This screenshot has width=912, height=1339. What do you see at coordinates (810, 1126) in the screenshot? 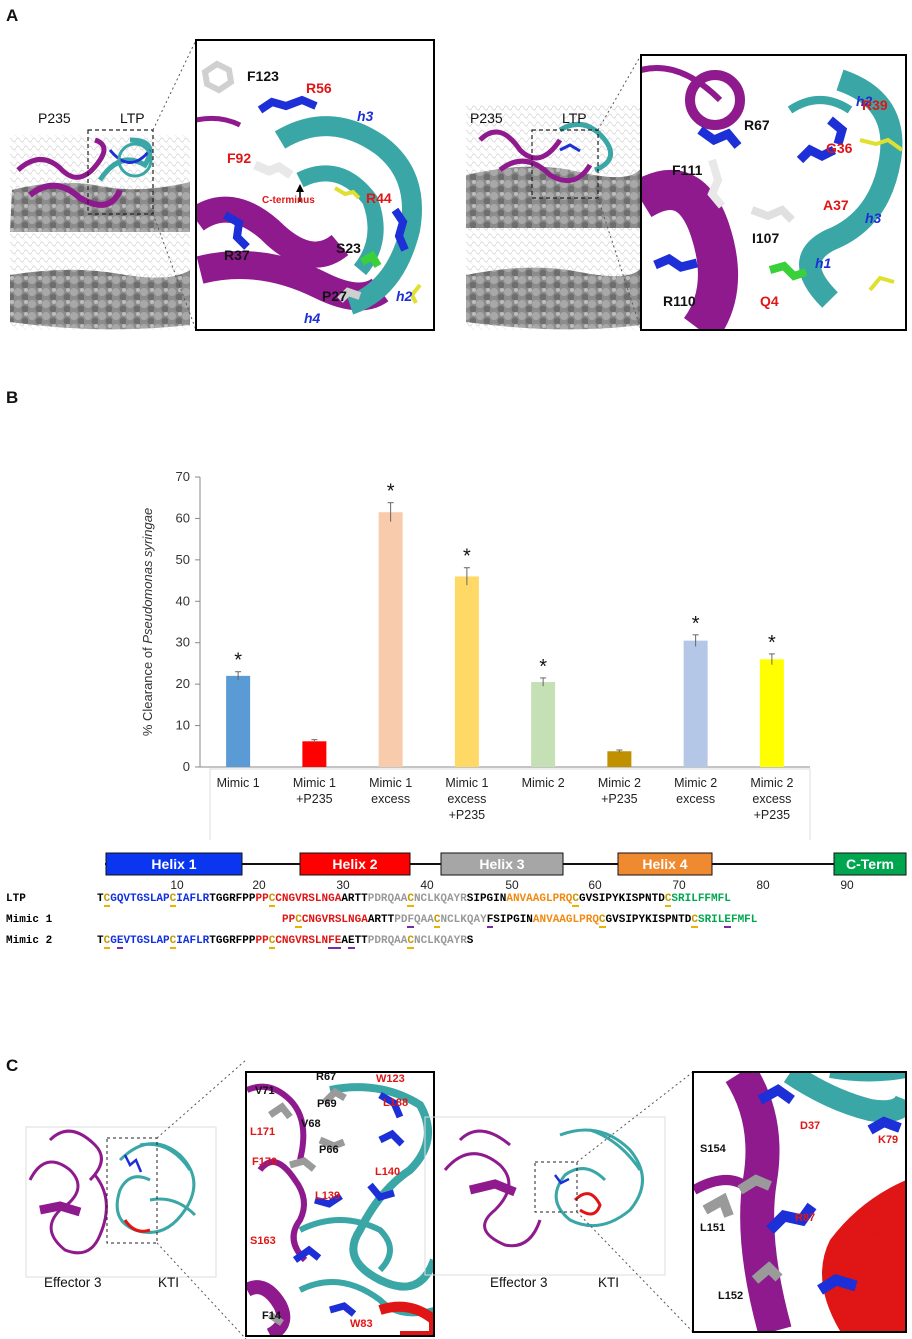
I see `residue-label: D37` at bounding box center [810, 1126].